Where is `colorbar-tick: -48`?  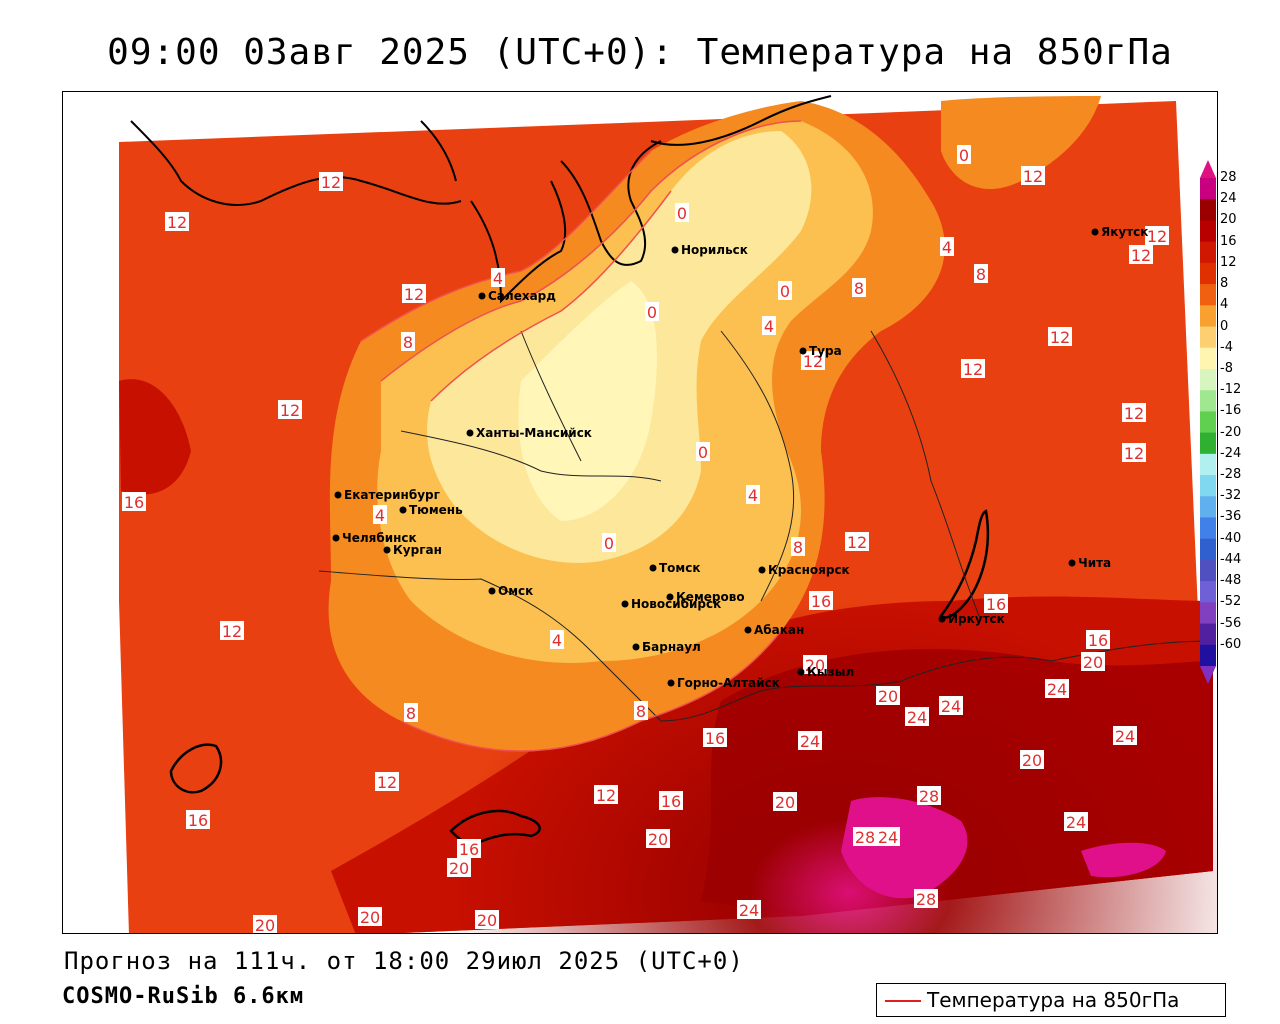 colorbar-tick: -48 is located at coordinates (1231, 581).